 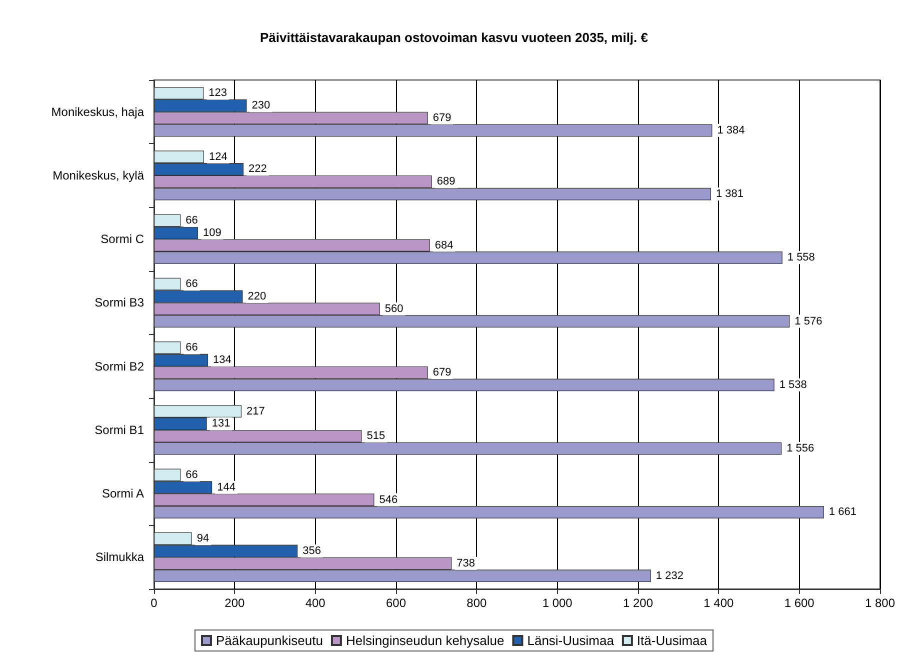 I want to click on x-tick-label: 1 000, so click(x=557, y=603).